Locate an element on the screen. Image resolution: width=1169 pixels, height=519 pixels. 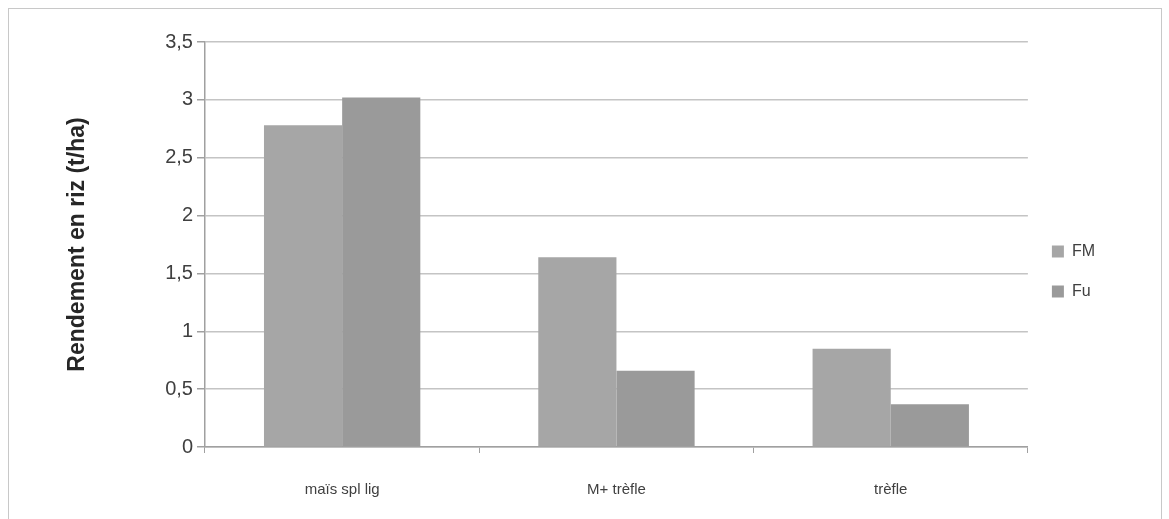
x-tick-label: M+ trèfle is located at coordinates (616, 489).